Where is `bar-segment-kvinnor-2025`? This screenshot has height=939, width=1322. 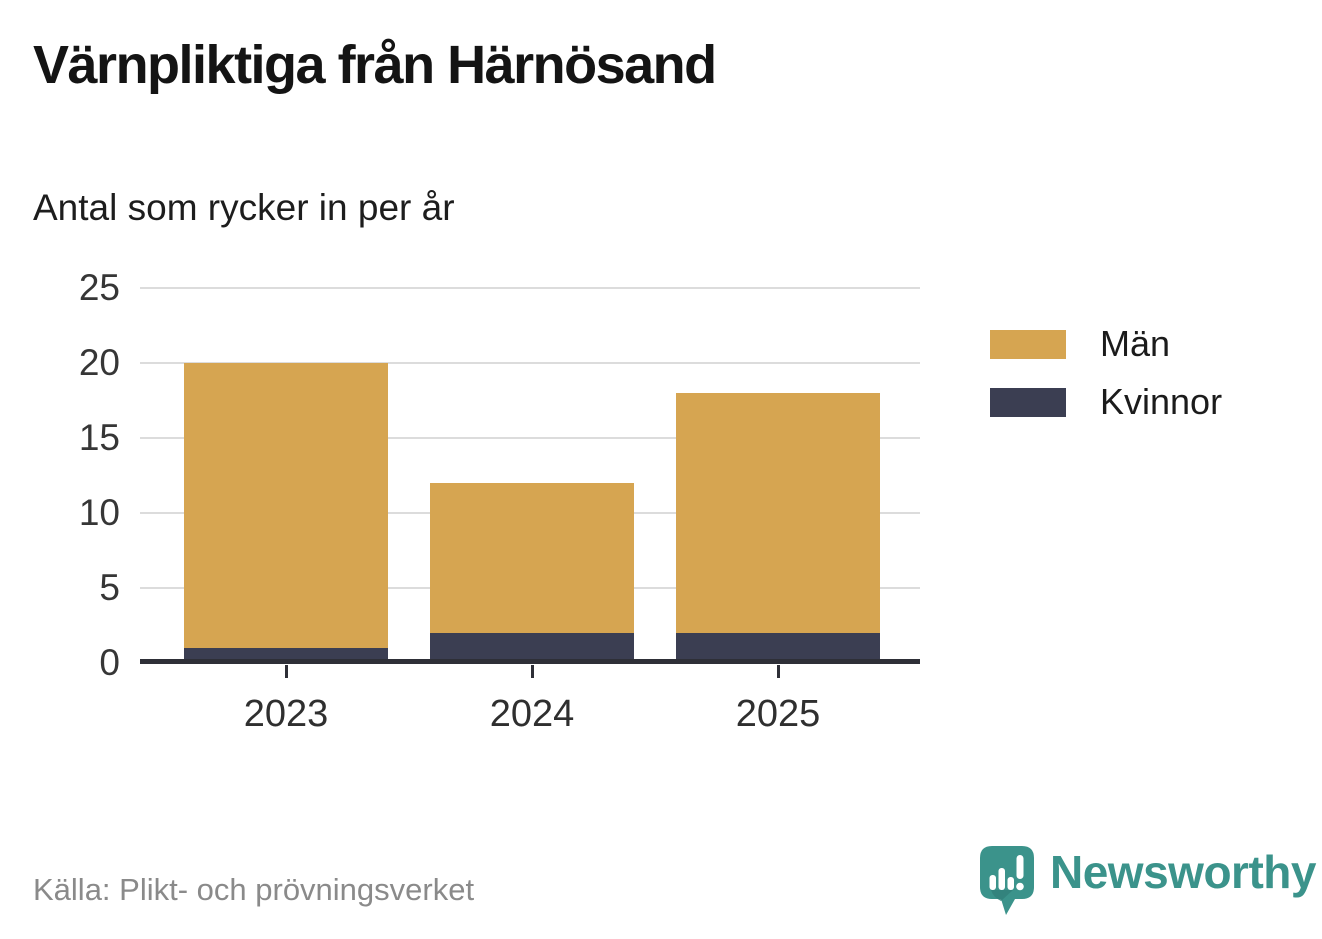 bar-segment-kvinnor-2025 is located at coordinates (778, 648).